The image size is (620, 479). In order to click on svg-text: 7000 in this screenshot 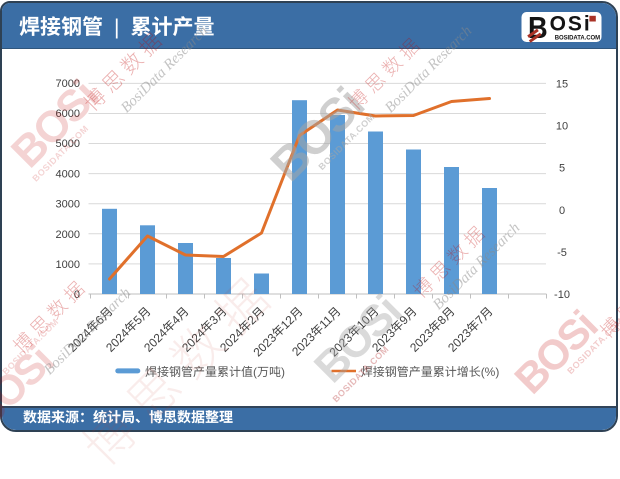, I will do `click(68, 84)`.